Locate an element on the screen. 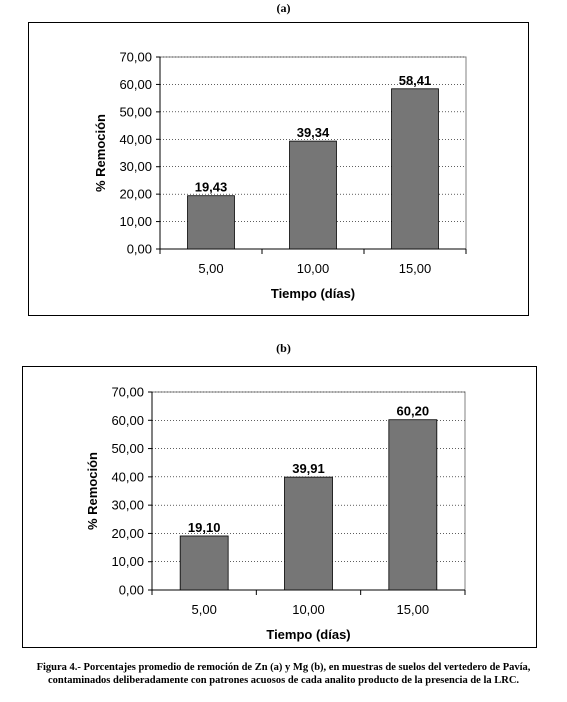  chart-a-y-tick-label: 20,00 is located at coordinates (135, 194).